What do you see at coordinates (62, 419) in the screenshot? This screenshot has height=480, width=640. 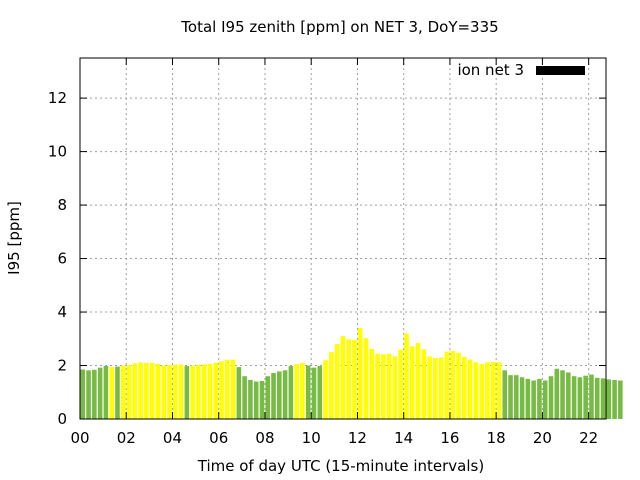 I see `y-tick-label: 0` at bounding box center [62, 419].